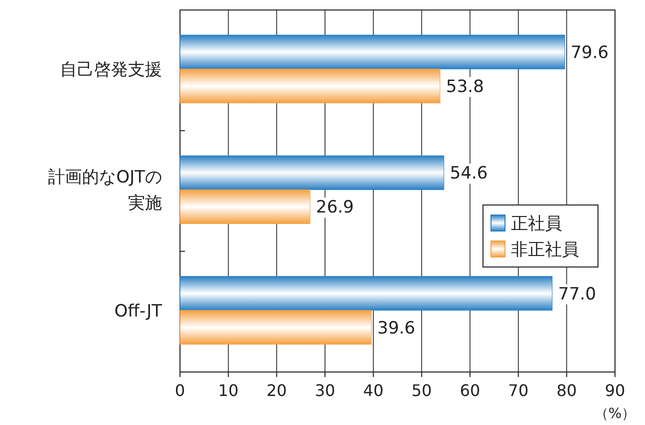 Image resolution: width=645 pixels, height=425 pixels. What do you see at coordinates (396, 328) in the screenshot?
I see `data-label: 39.6` at bounding box center [396, 328].